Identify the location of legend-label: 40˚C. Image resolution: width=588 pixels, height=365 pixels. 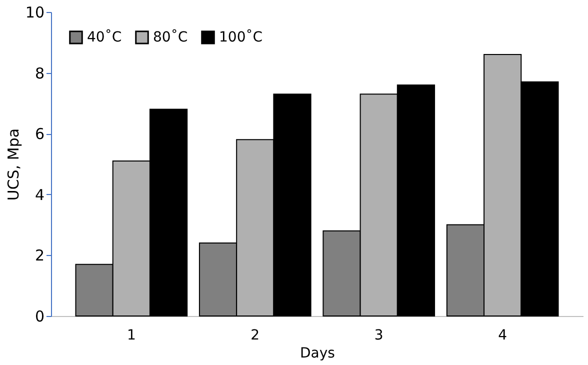
(104, 37).